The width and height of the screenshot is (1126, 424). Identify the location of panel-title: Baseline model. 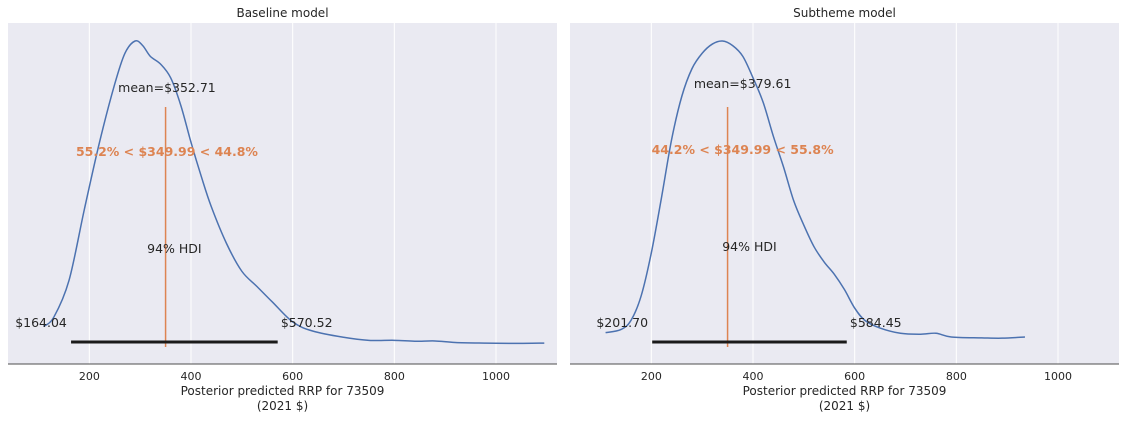
(282, 13).